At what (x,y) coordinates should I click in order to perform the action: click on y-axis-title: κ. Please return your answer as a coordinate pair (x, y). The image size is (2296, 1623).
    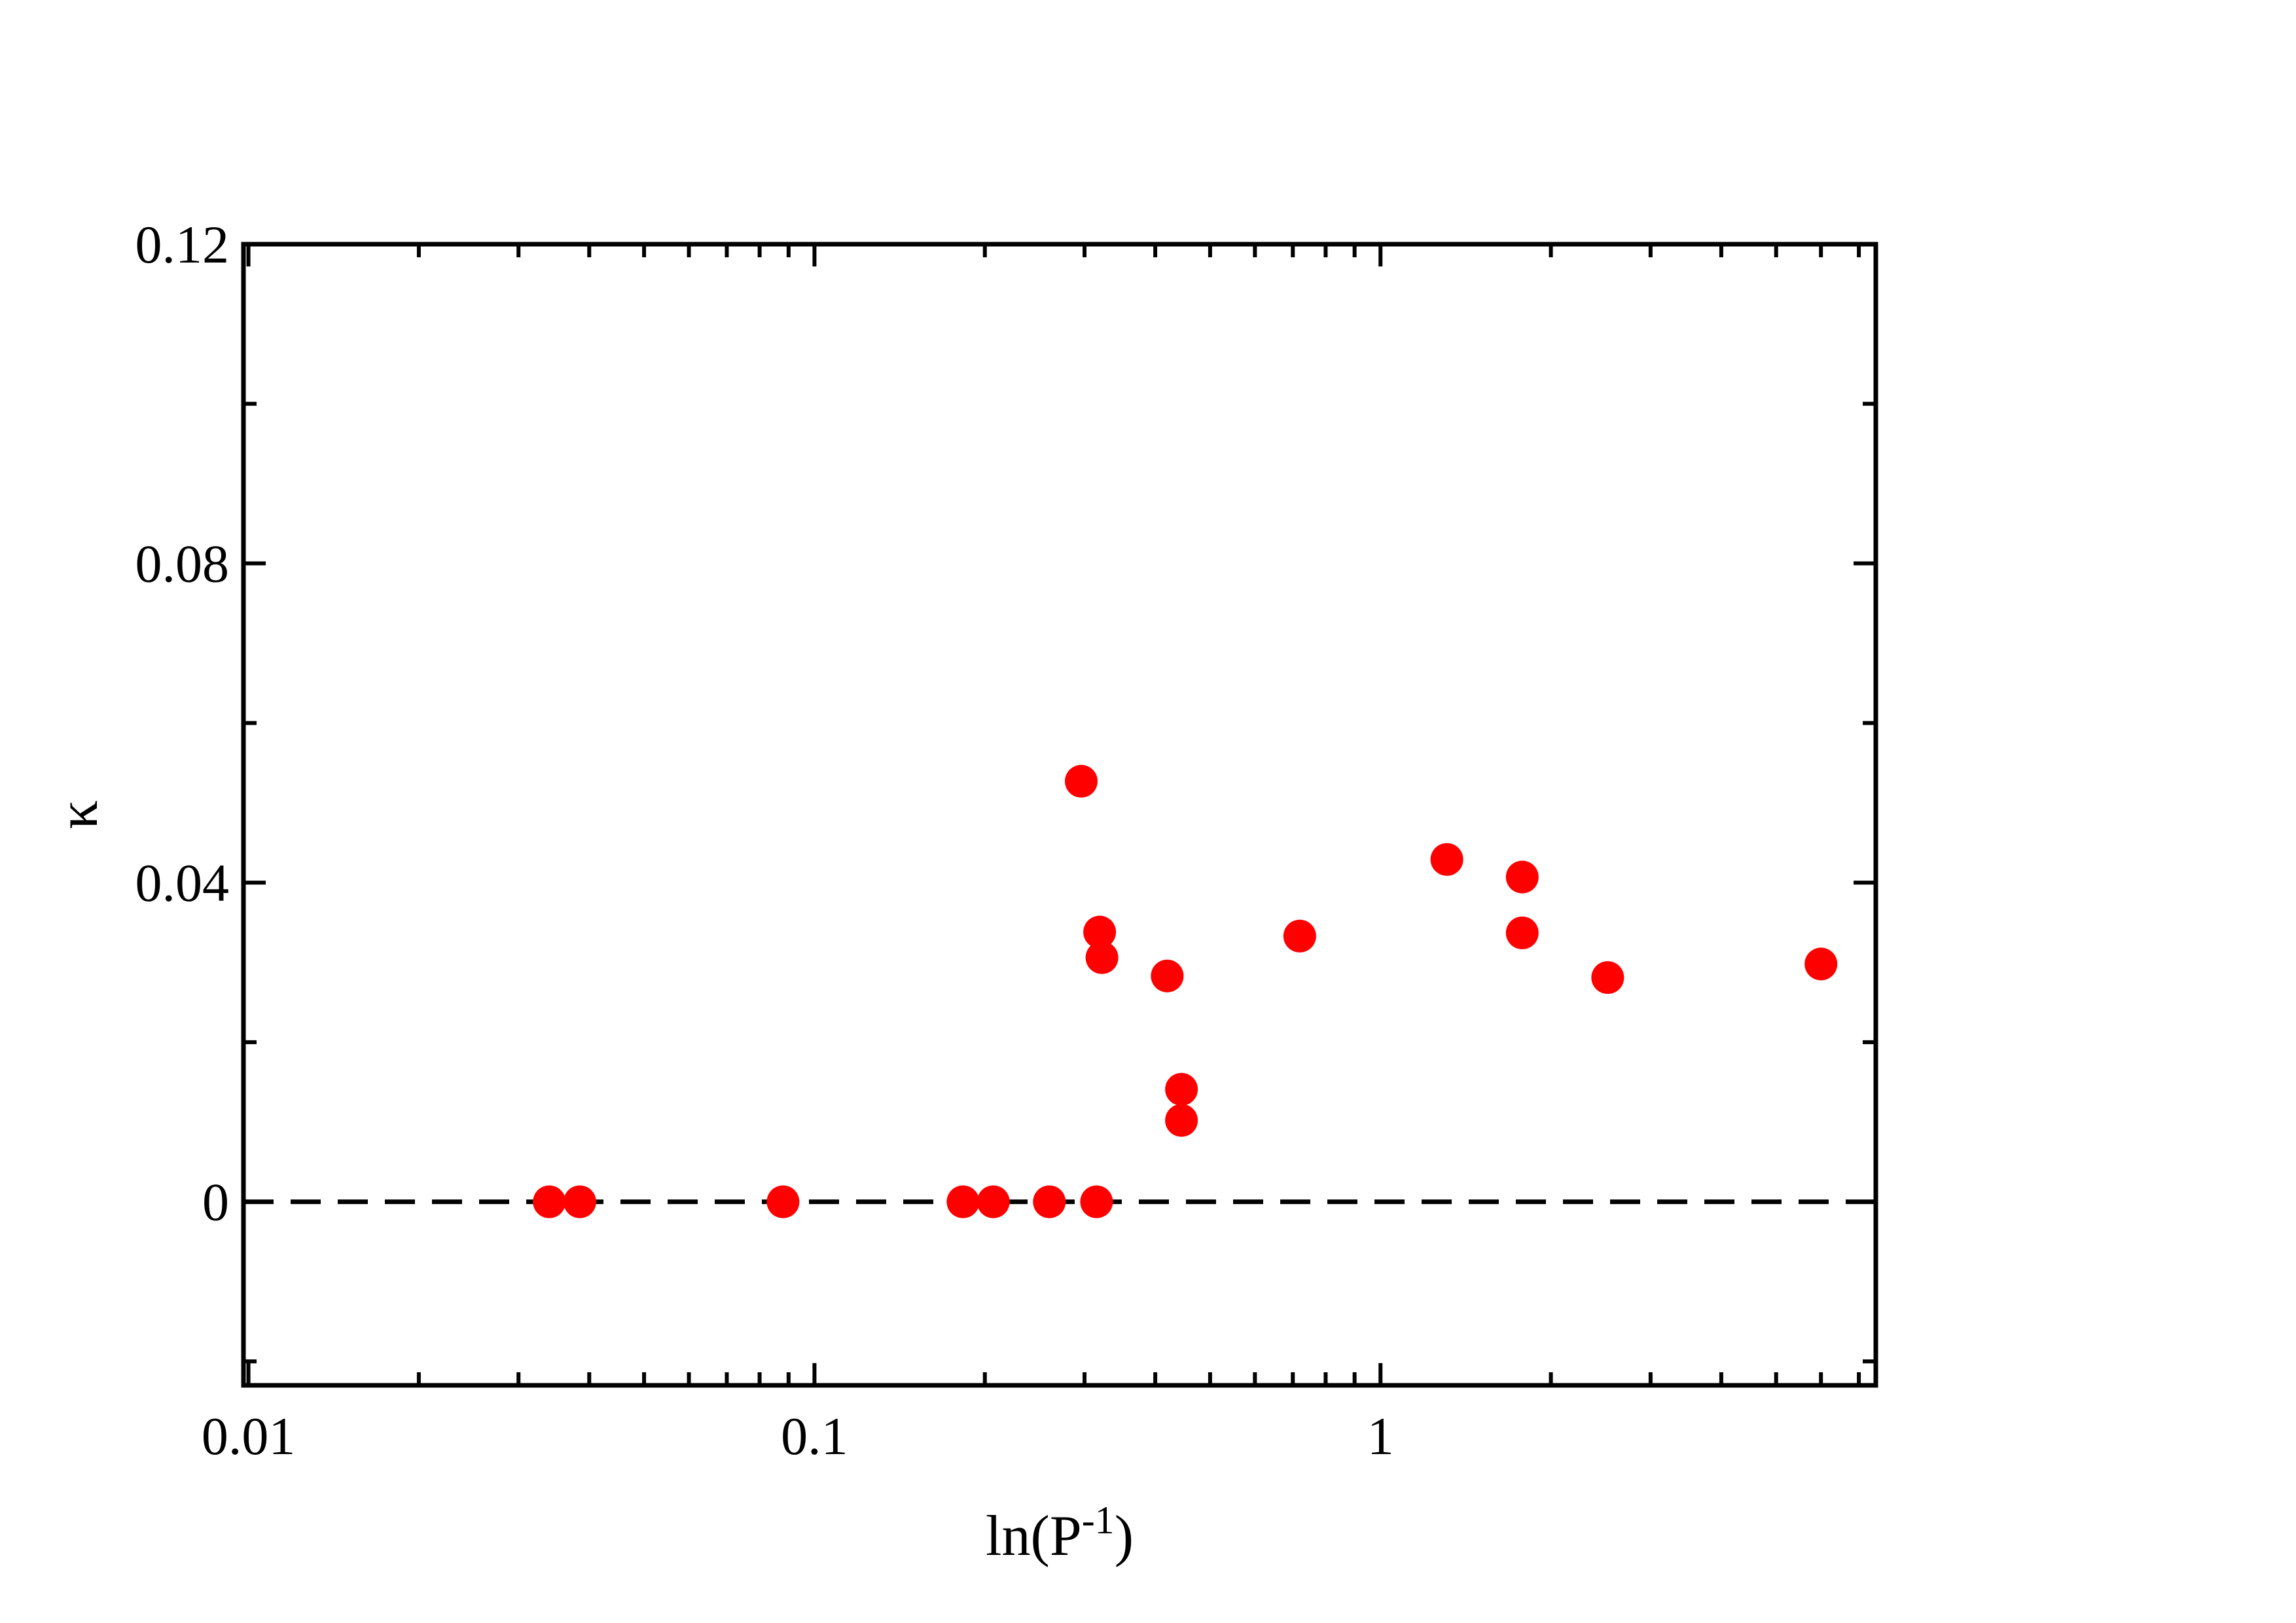
    Looking at the image, I should click on (78, 814).